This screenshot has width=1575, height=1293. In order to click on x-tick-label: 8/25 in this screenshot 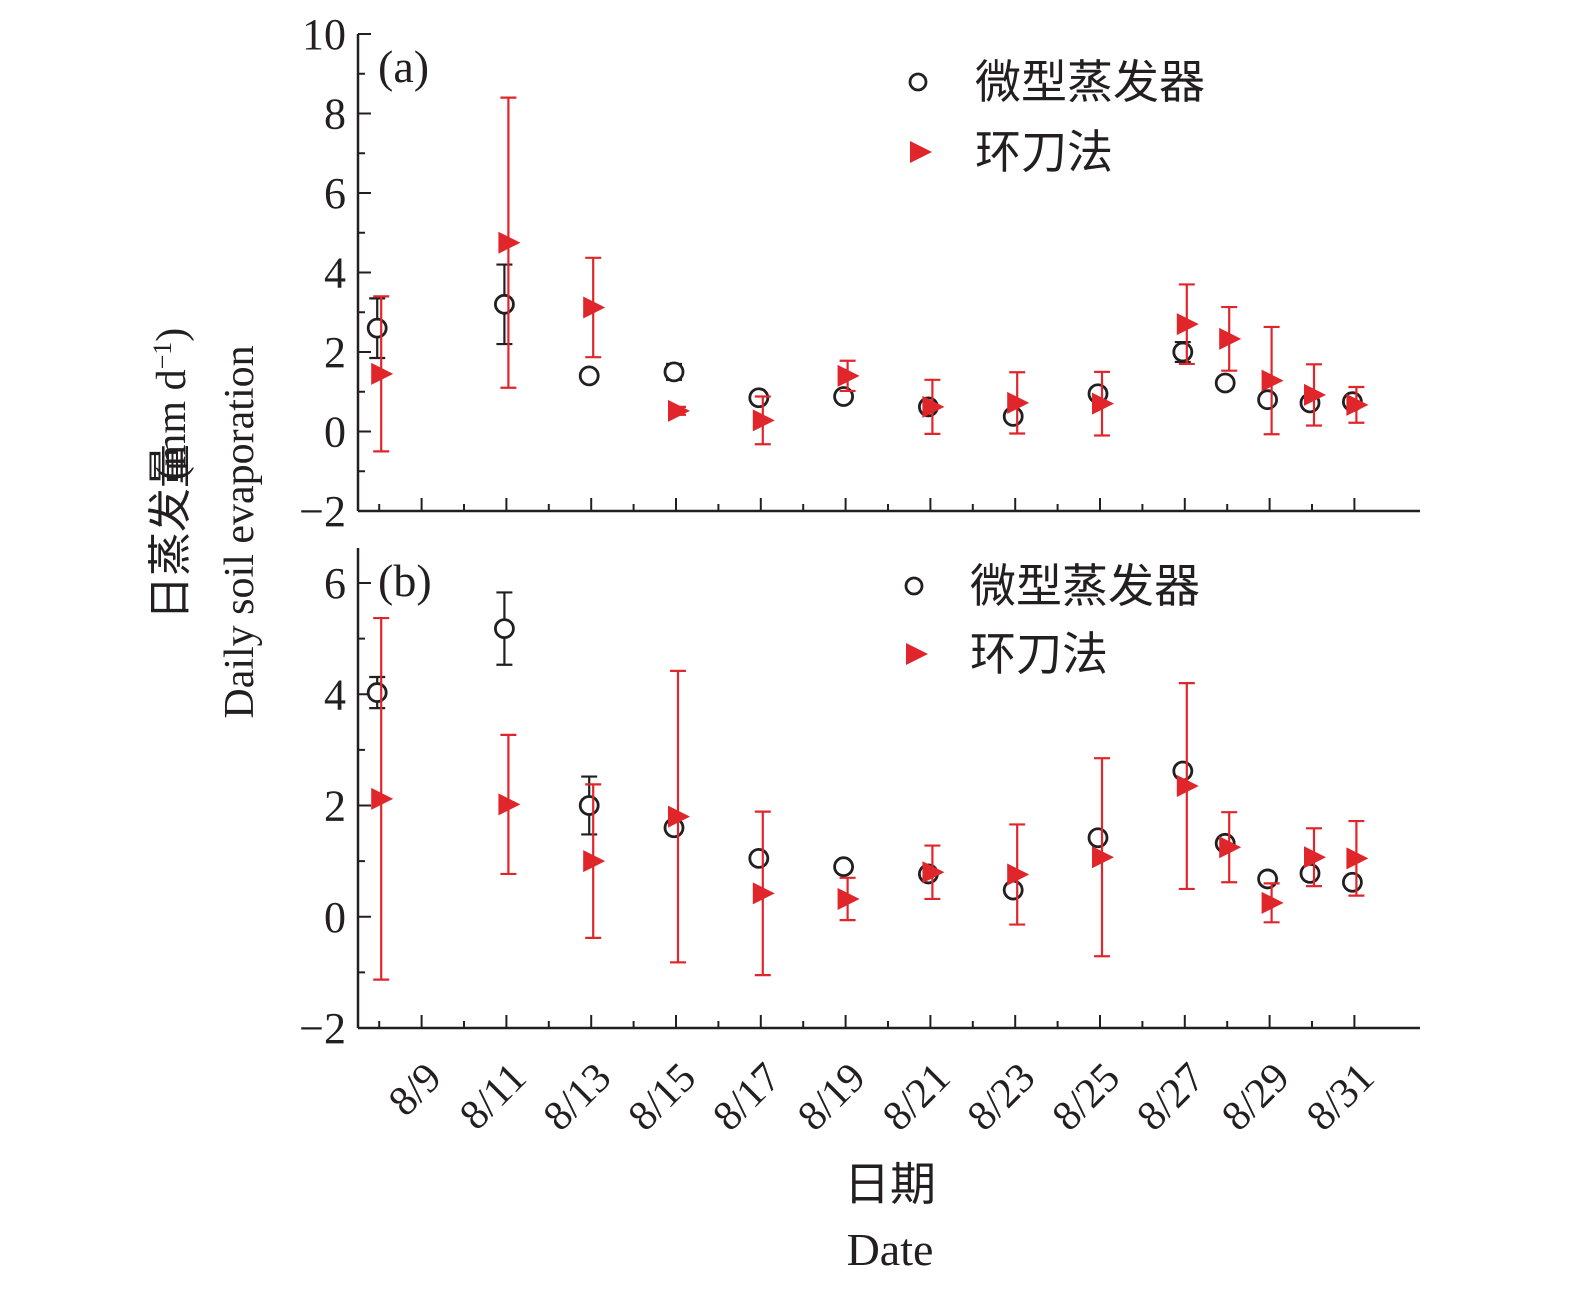, I will do `click(1086, 1097)`.